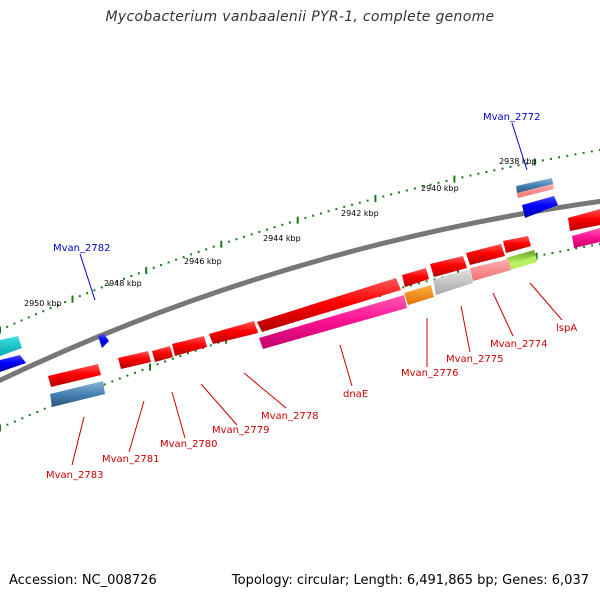  What do you see at coordinates (518, 161) in the screenshot?
I see `scale-label-2938: 2938 kbp` at bounding box center [518, 161].